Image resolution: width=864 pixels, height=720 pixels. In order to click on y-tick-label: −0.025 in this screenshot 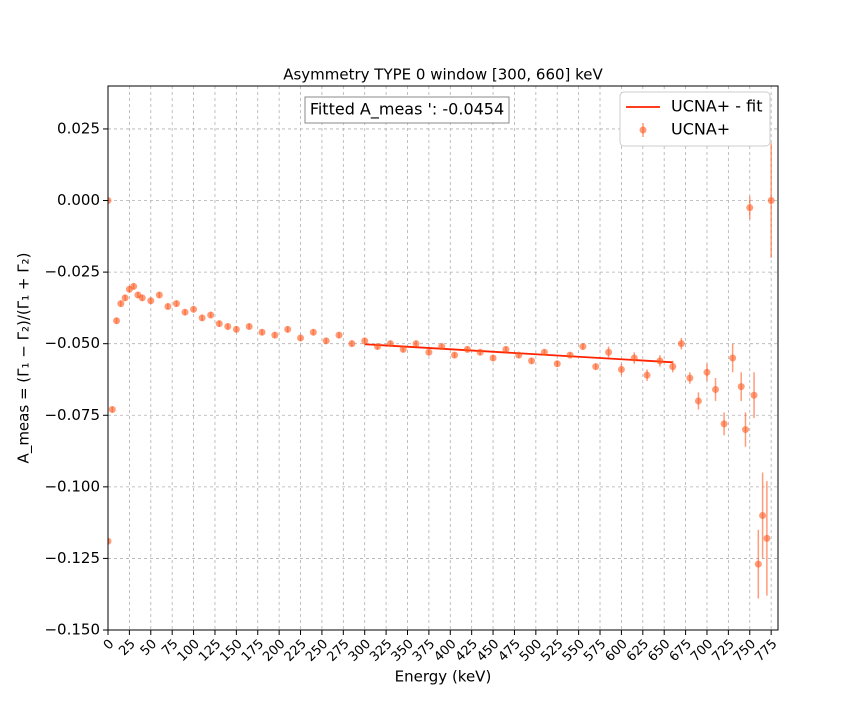, I will do `click(72, 272)`.